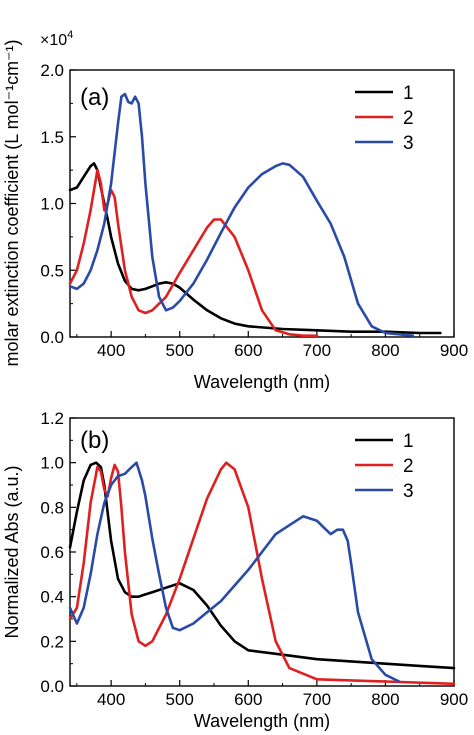 The width and height of the screenshot is (474, 735). I want to click on y-tick-label: 2.0, so click(52, 70).